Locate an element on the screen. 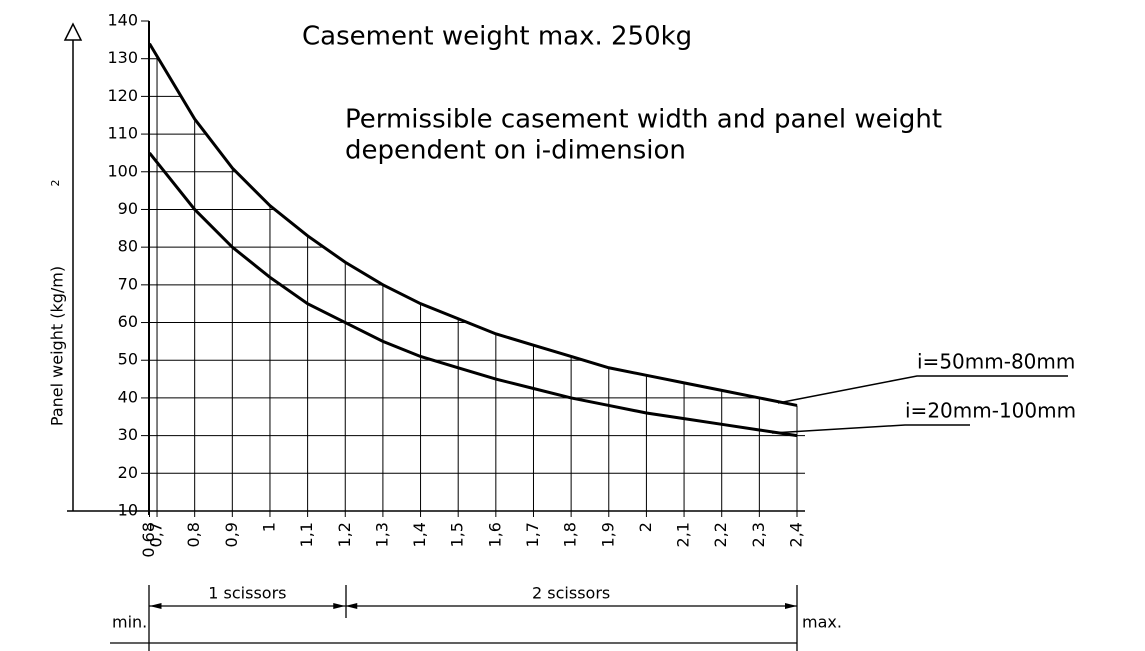 The width and height of the screenshot is (1145, 651). y-tick-label: 10 is located at coordinates (128, 510).